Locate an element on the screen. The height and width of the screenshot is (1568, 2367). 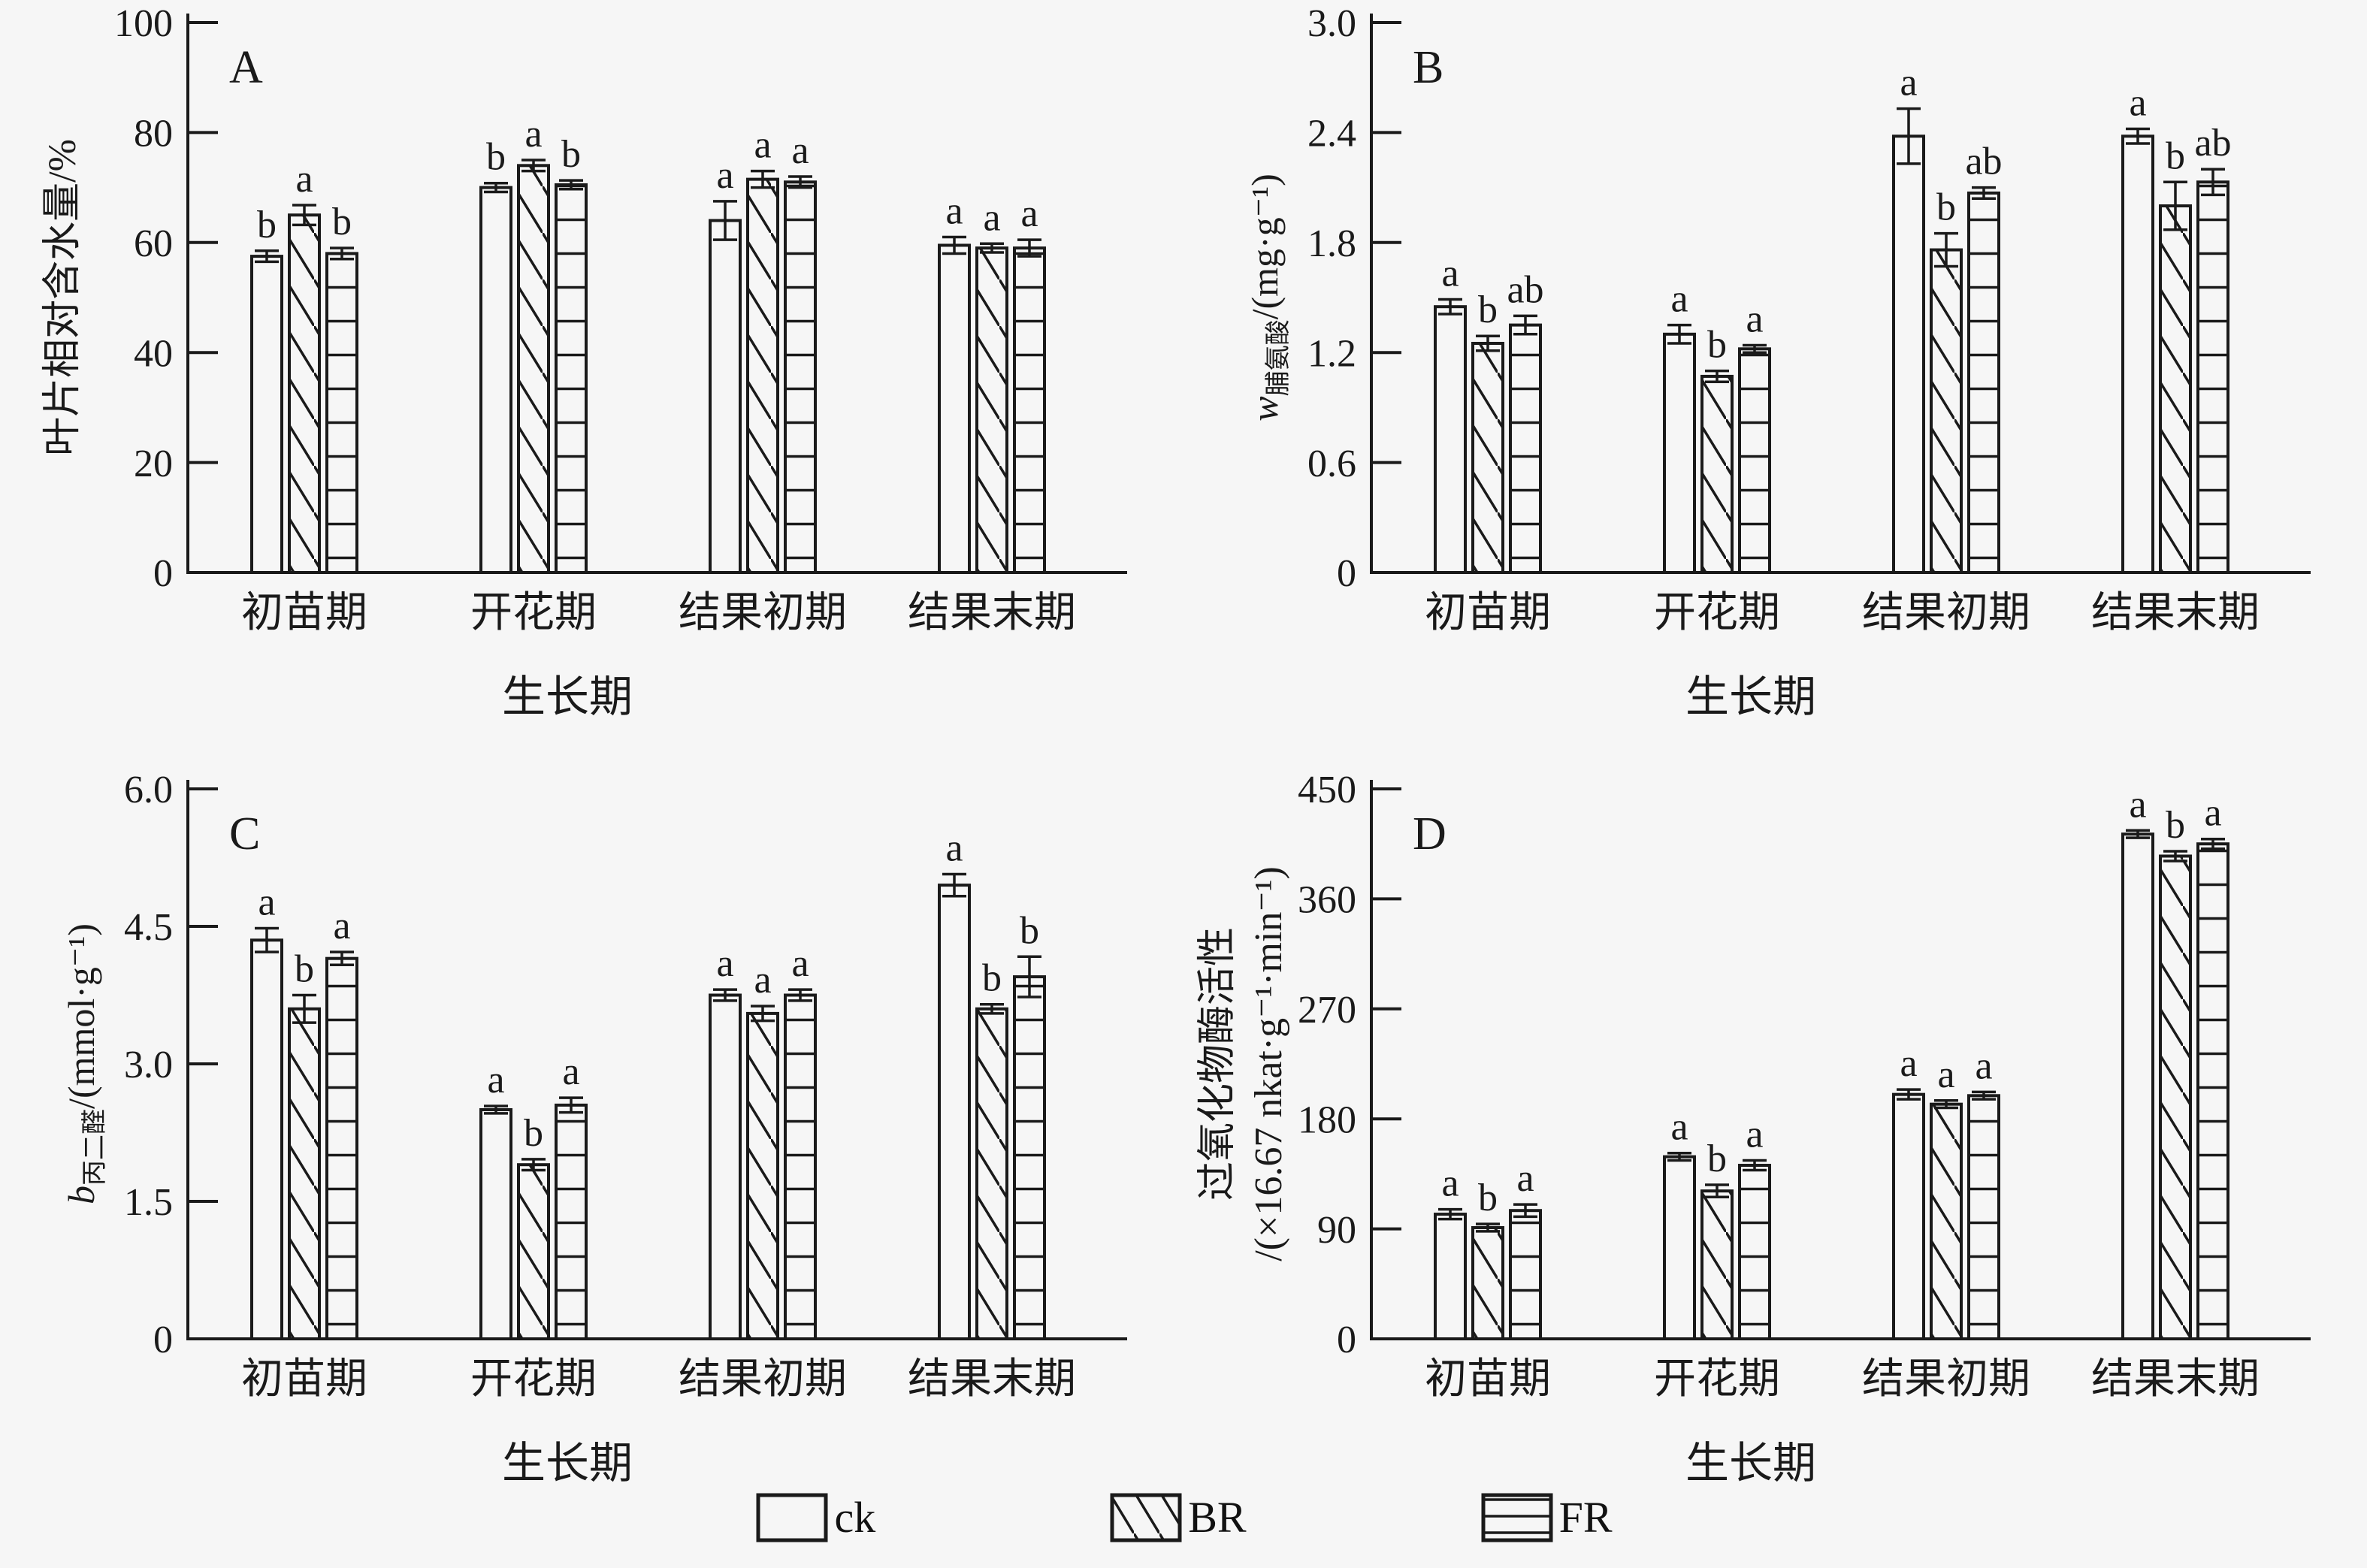
y-tick-label: 2.4 is located at coordinates (1331, 134).